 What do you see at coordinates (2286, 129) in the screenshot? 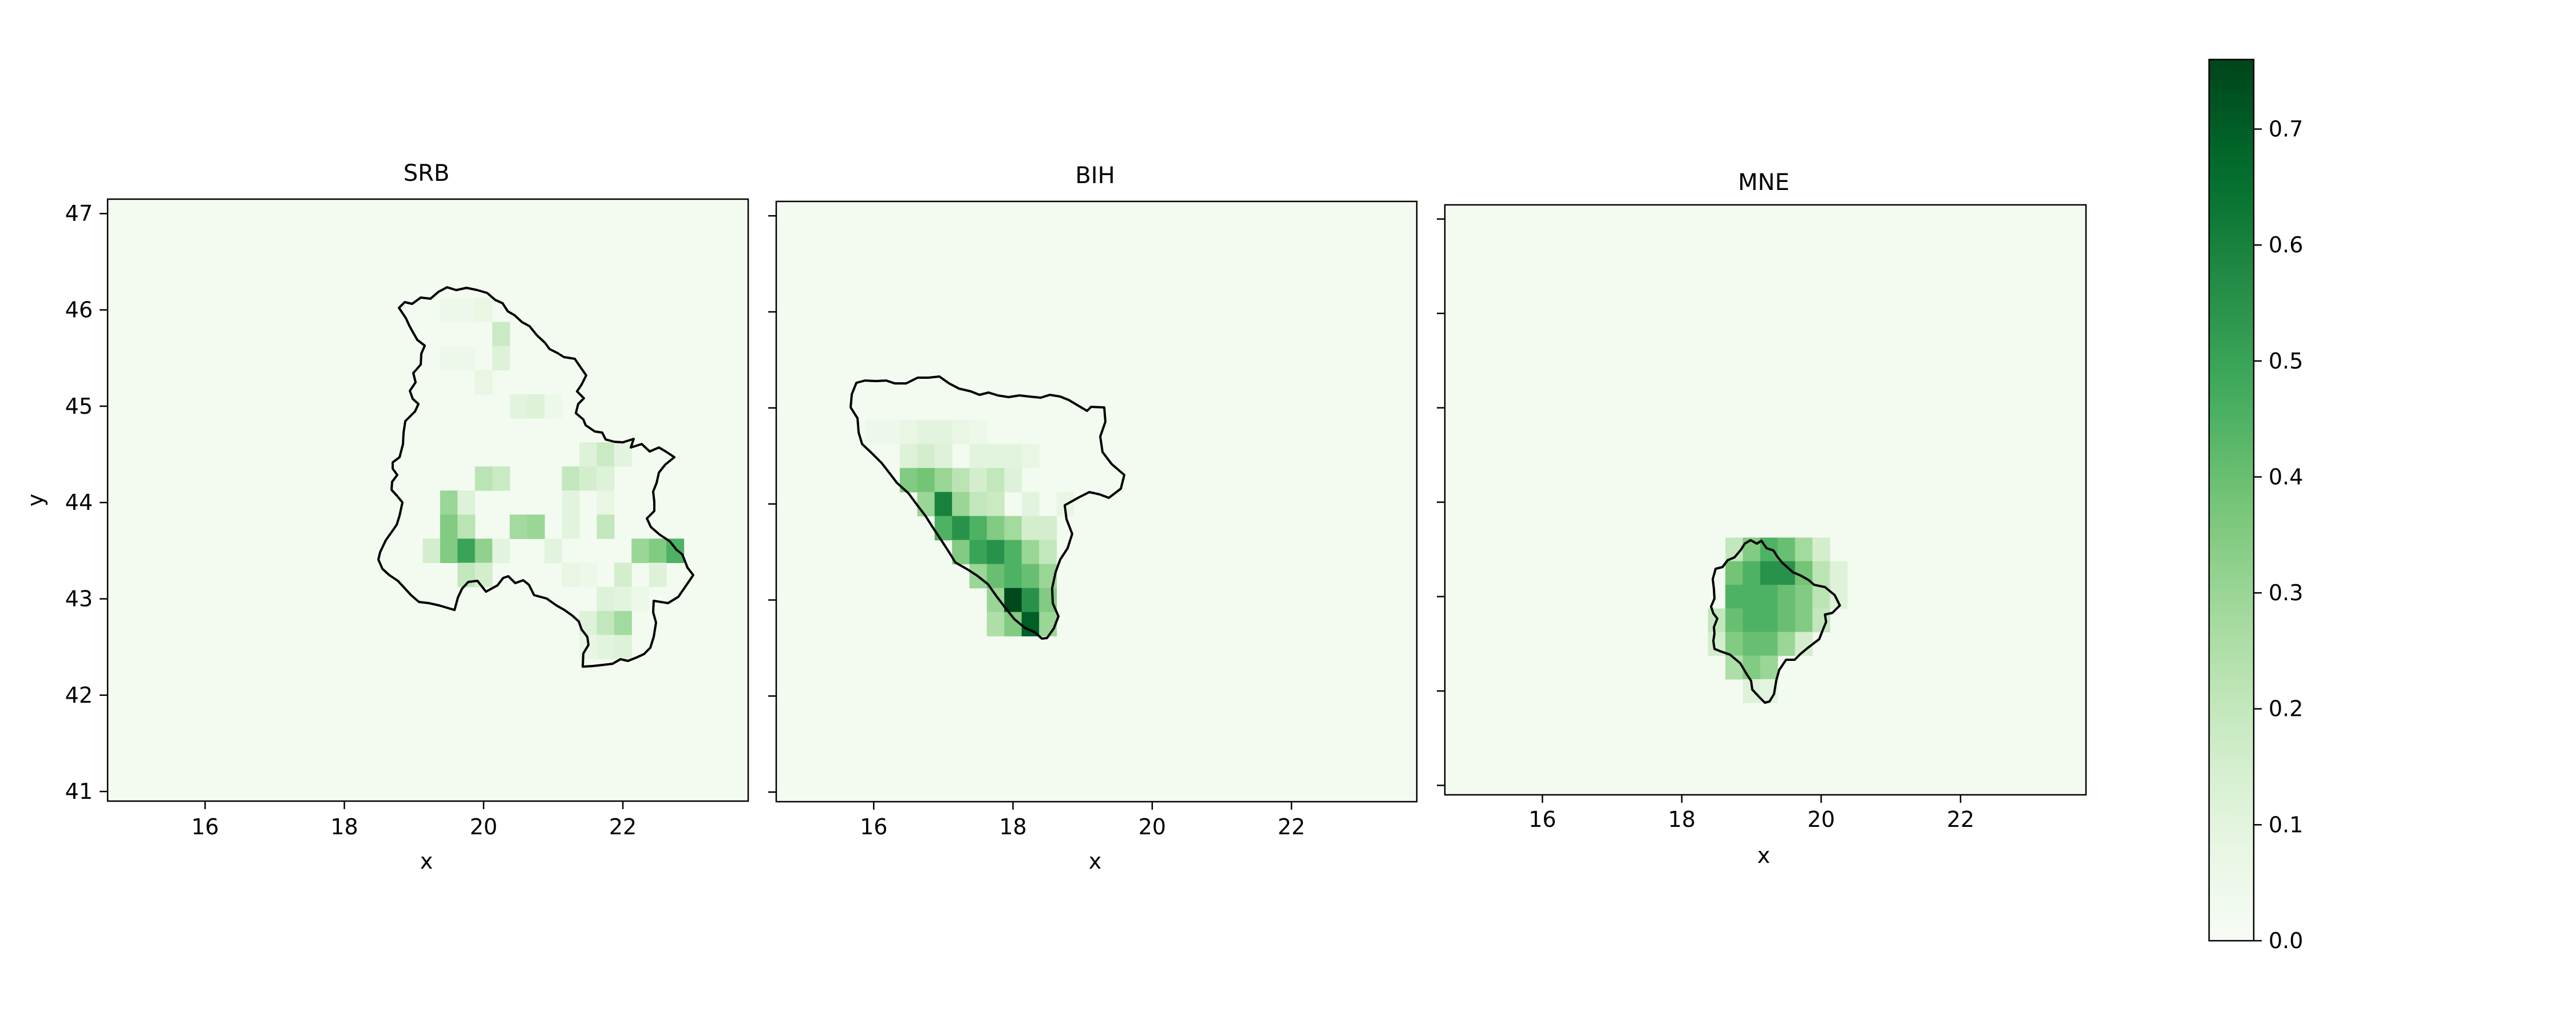
I see `colorbar-tick-label: 0.7` at bounding box center [2286, 129].